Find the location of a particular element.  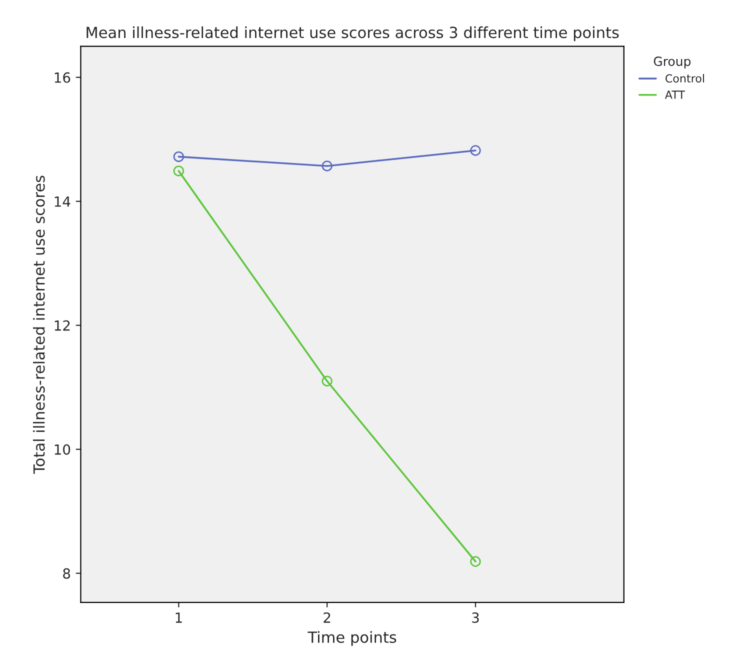

y-tick-label: 16 is located at coordinates (62, 77).